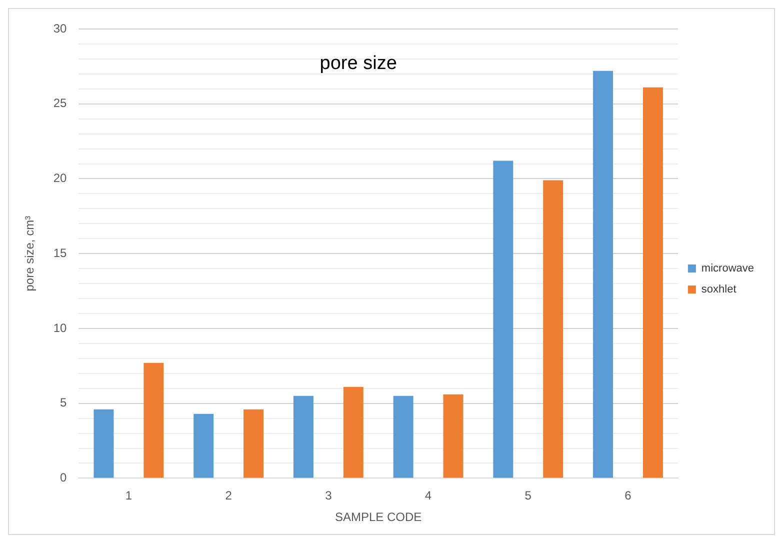 The height and width of the screenshot is (543, 783). Describe the element at coordinates (29, 254) in the screenshot. I see `y-axis-title: pore size, cm³` at that location.